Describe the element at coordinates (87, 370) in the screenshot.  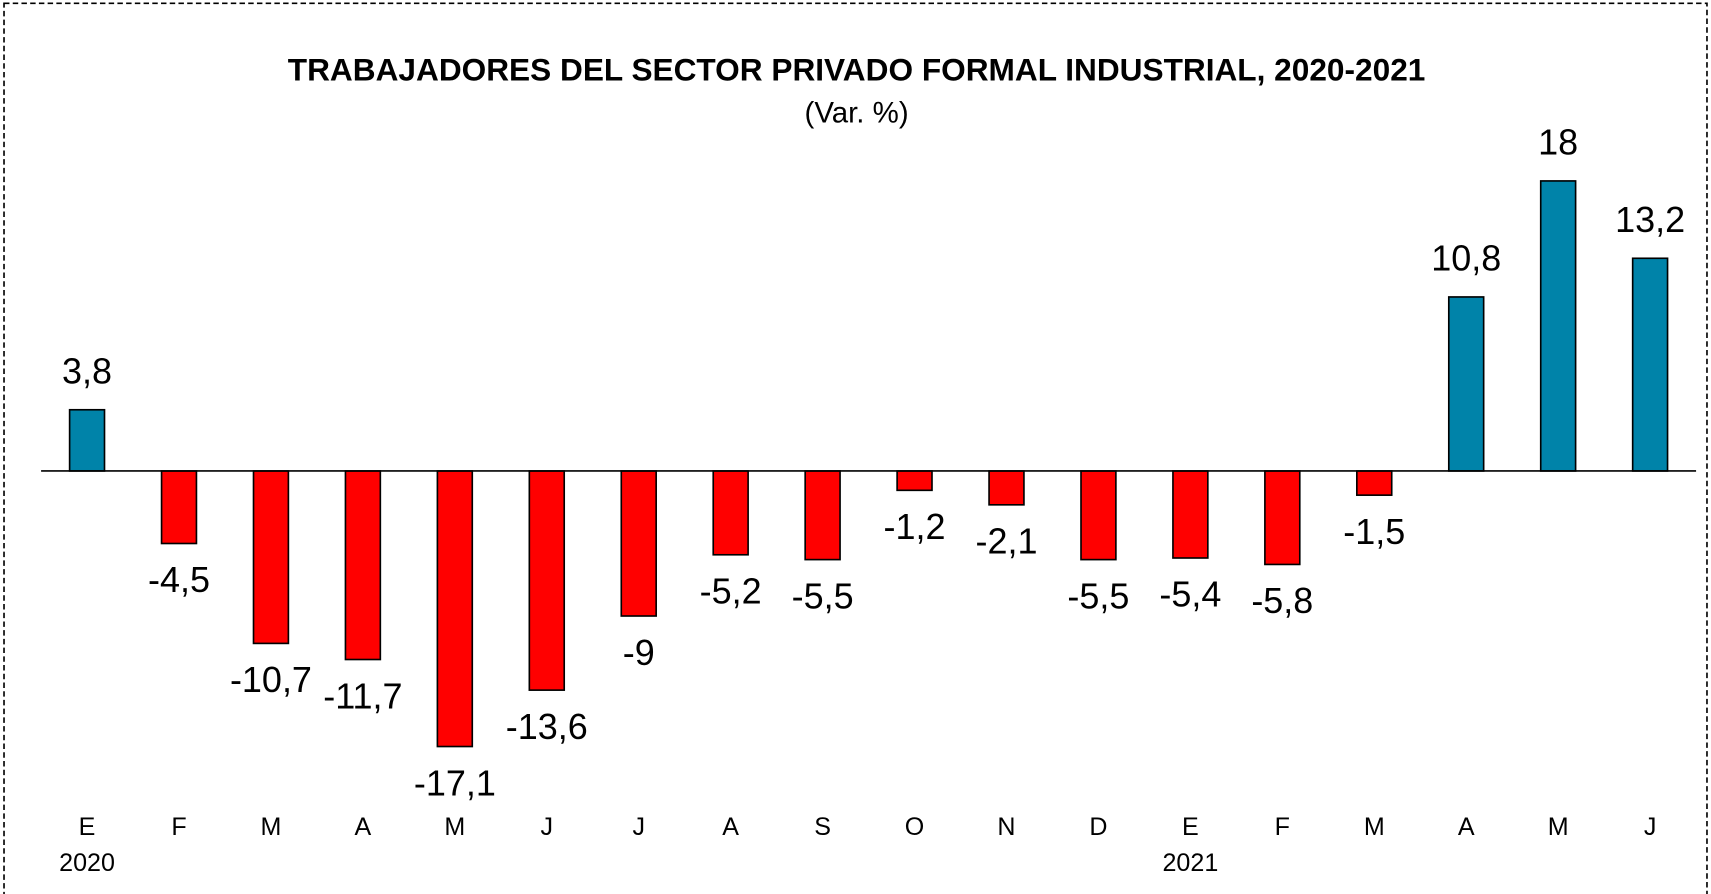
I see `value-label: 3,8` at that location.